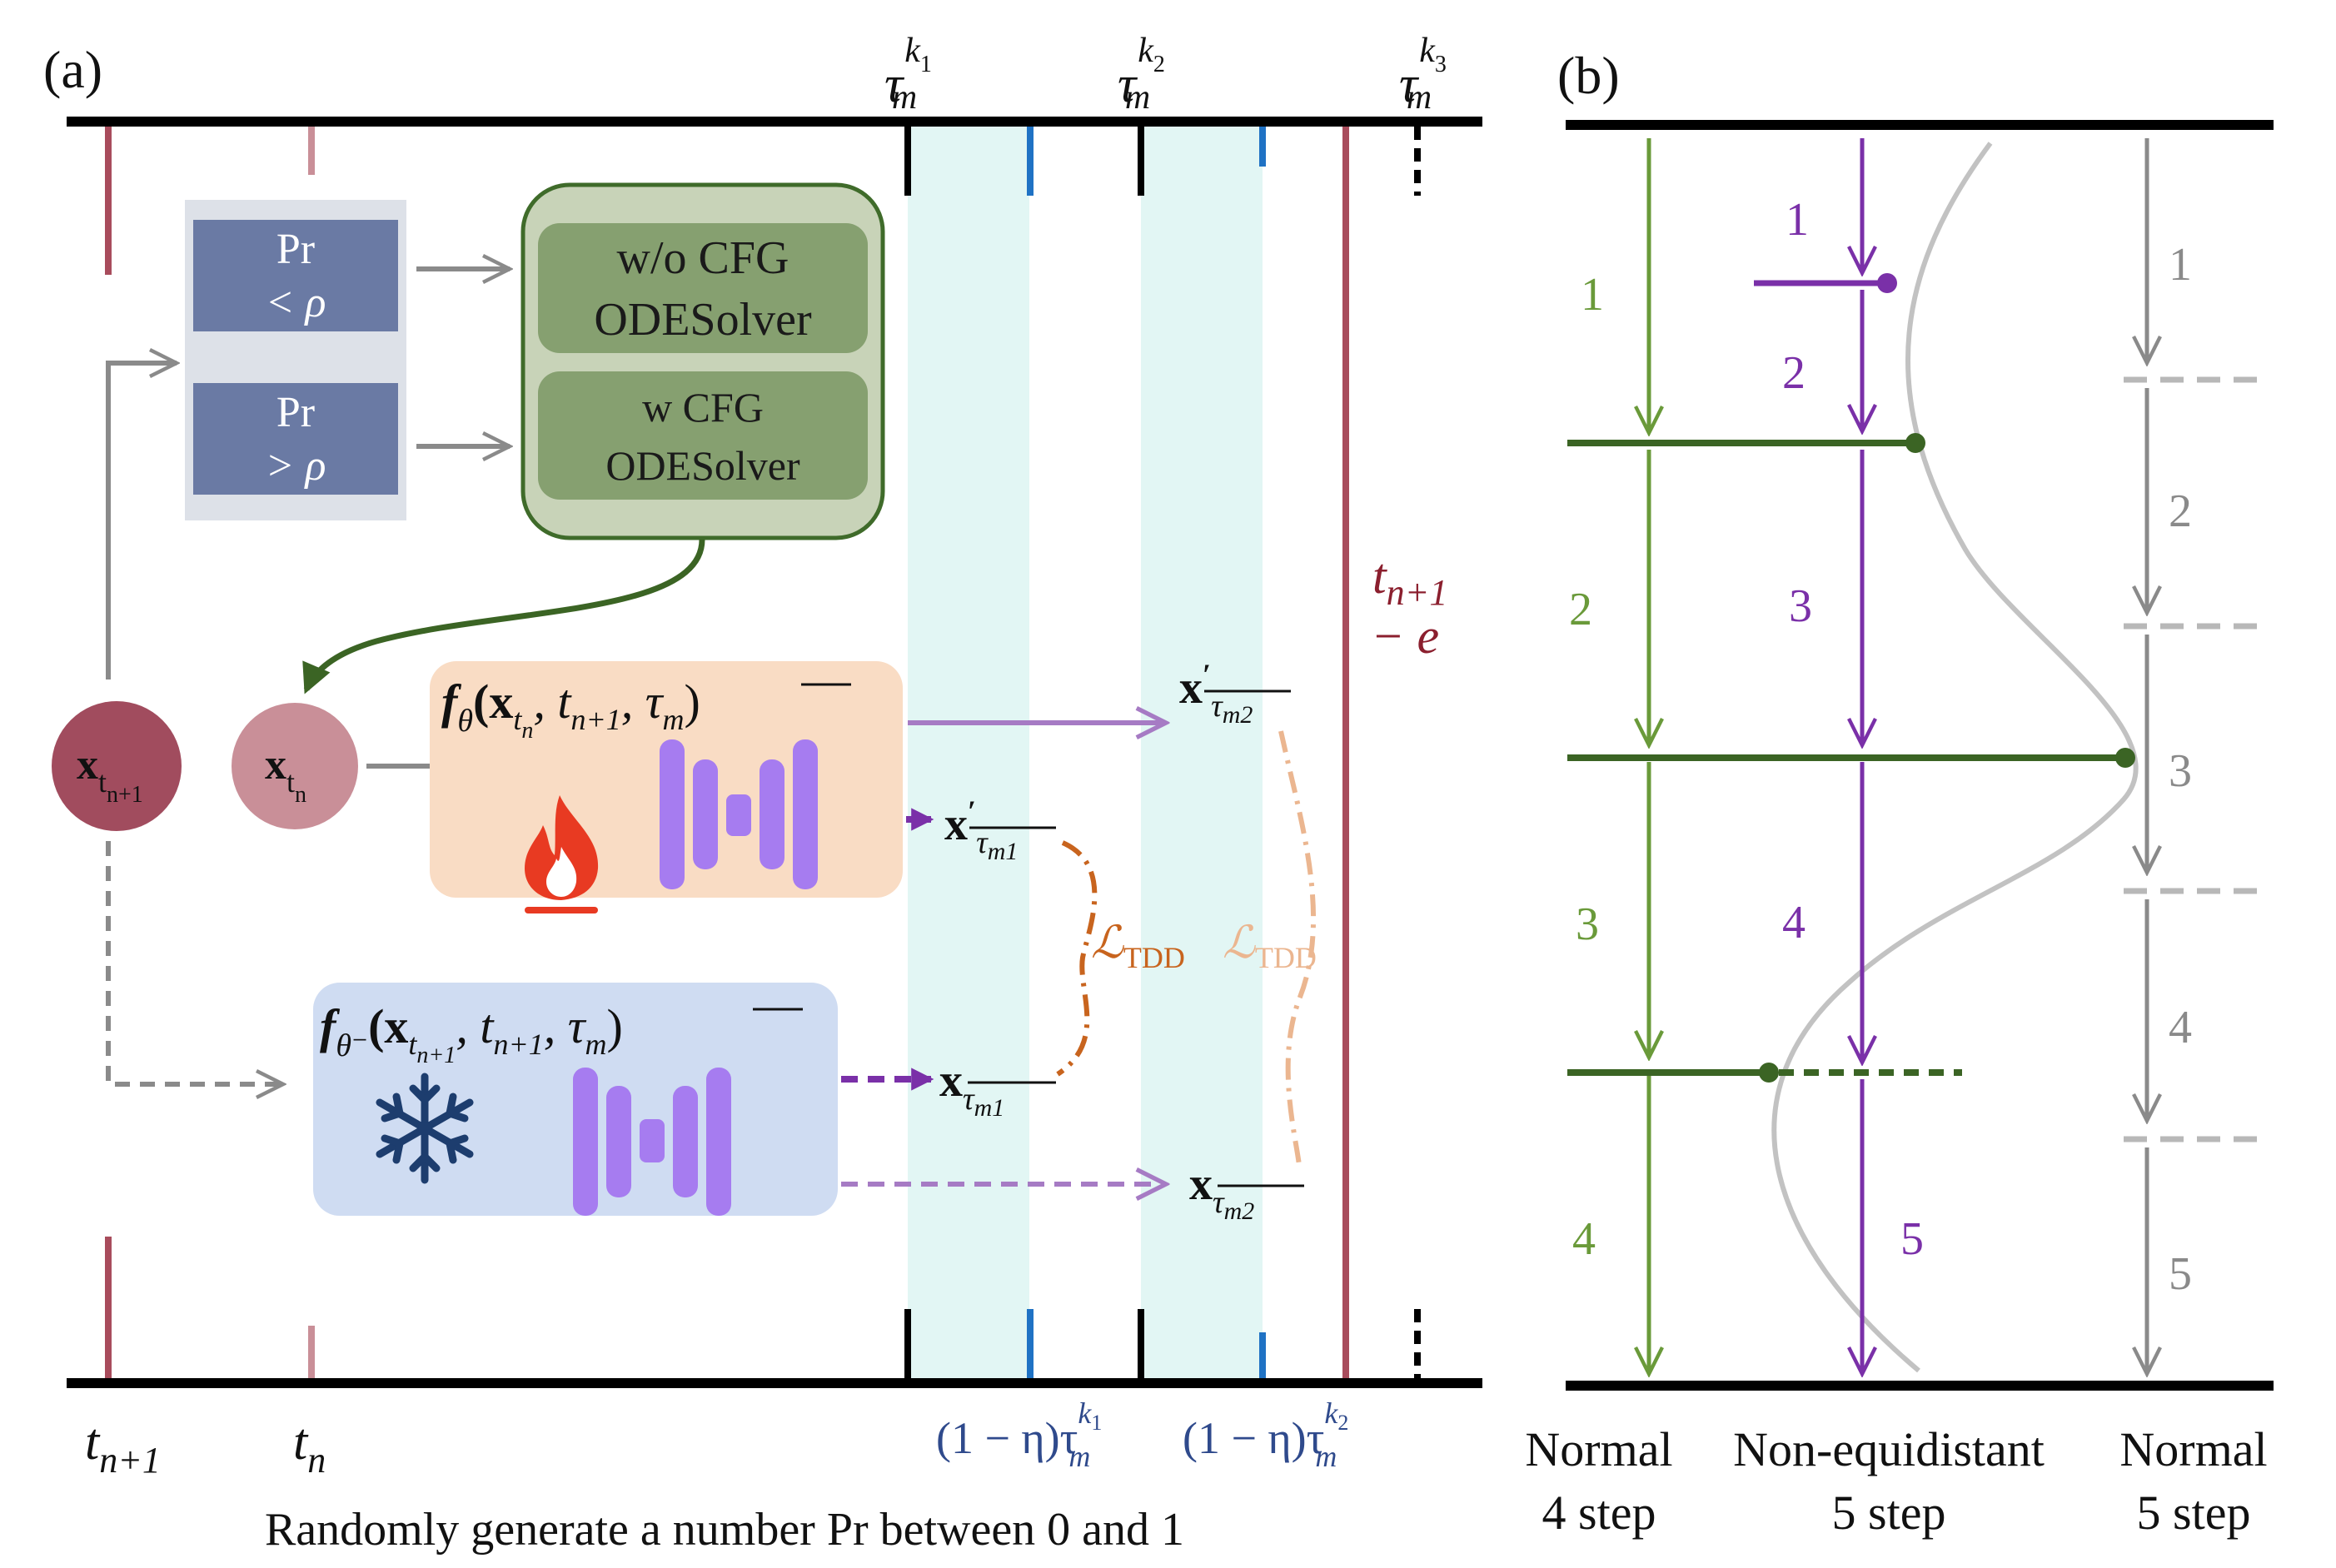 The image size is (2336, 1568). I want to click on node-xtn1-label: xtn+1, so click(110, 774).